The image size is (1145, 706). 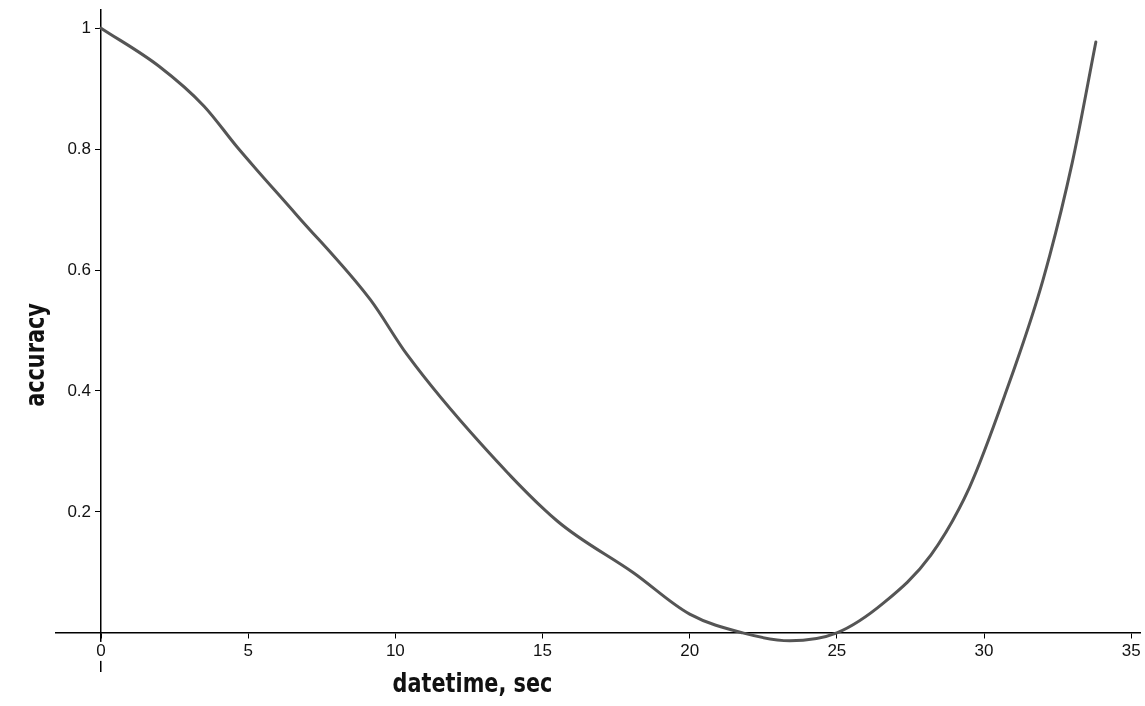 I want to click on x-tick-label: 20, so click(x=690, y=651).